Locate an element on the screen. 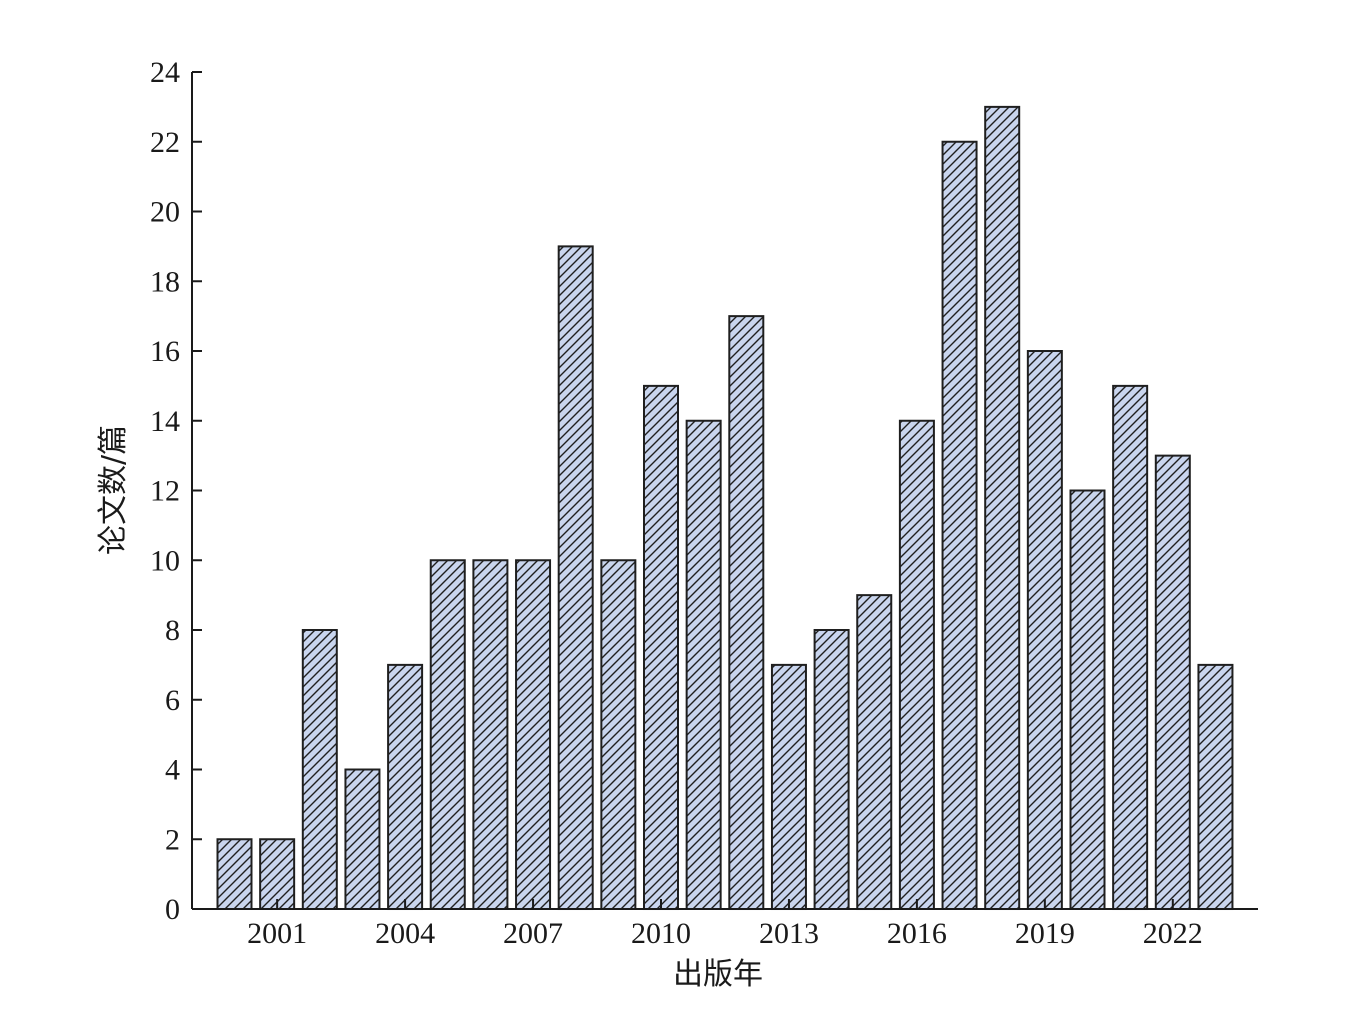 This screenshot has height=1022, width=1370. bar-2009 is located at coordinates (618, 734).